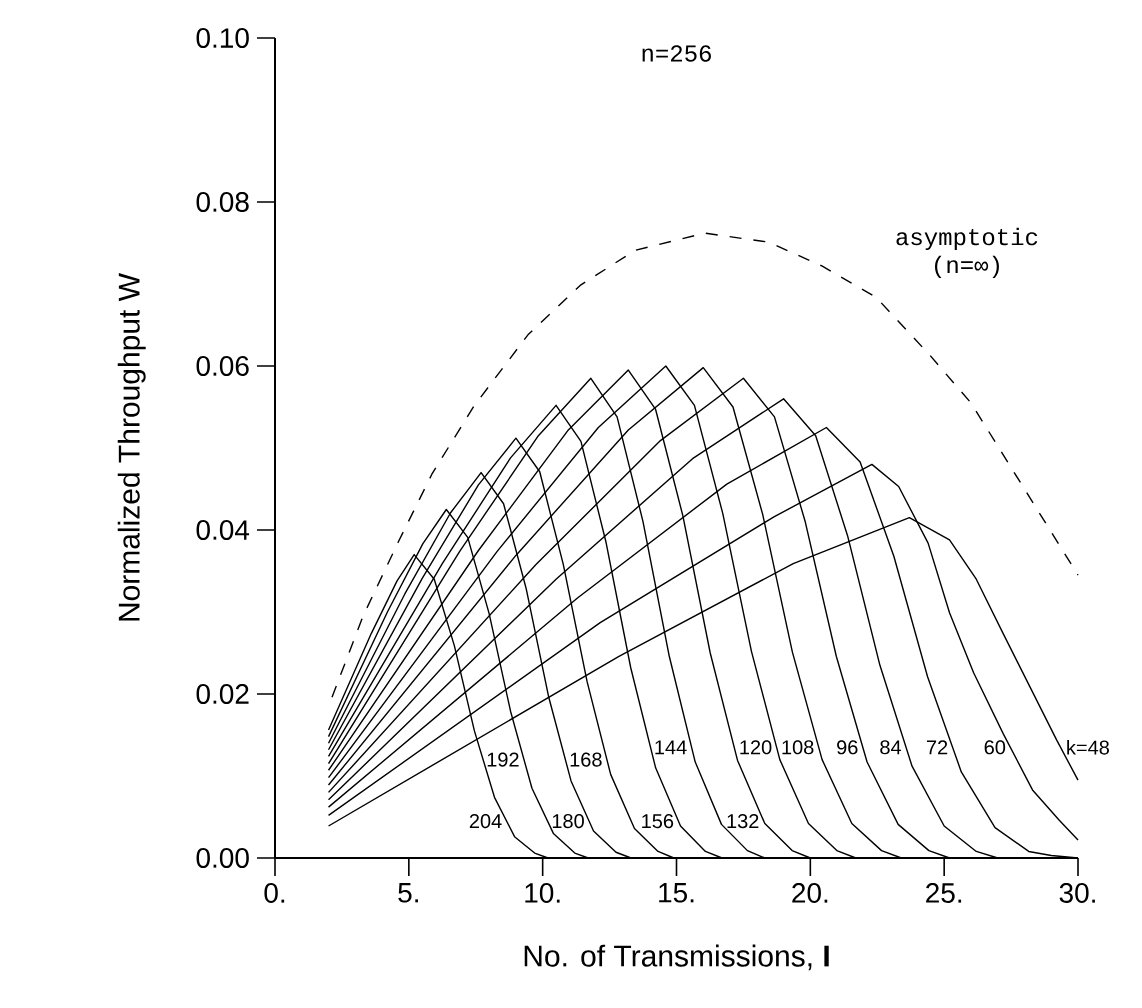 This screenshot has width=1142, height=1008. Describe the element at coordinates (222, 366) in the screenshot. I see `y-tick-label: 0.06` at that location.